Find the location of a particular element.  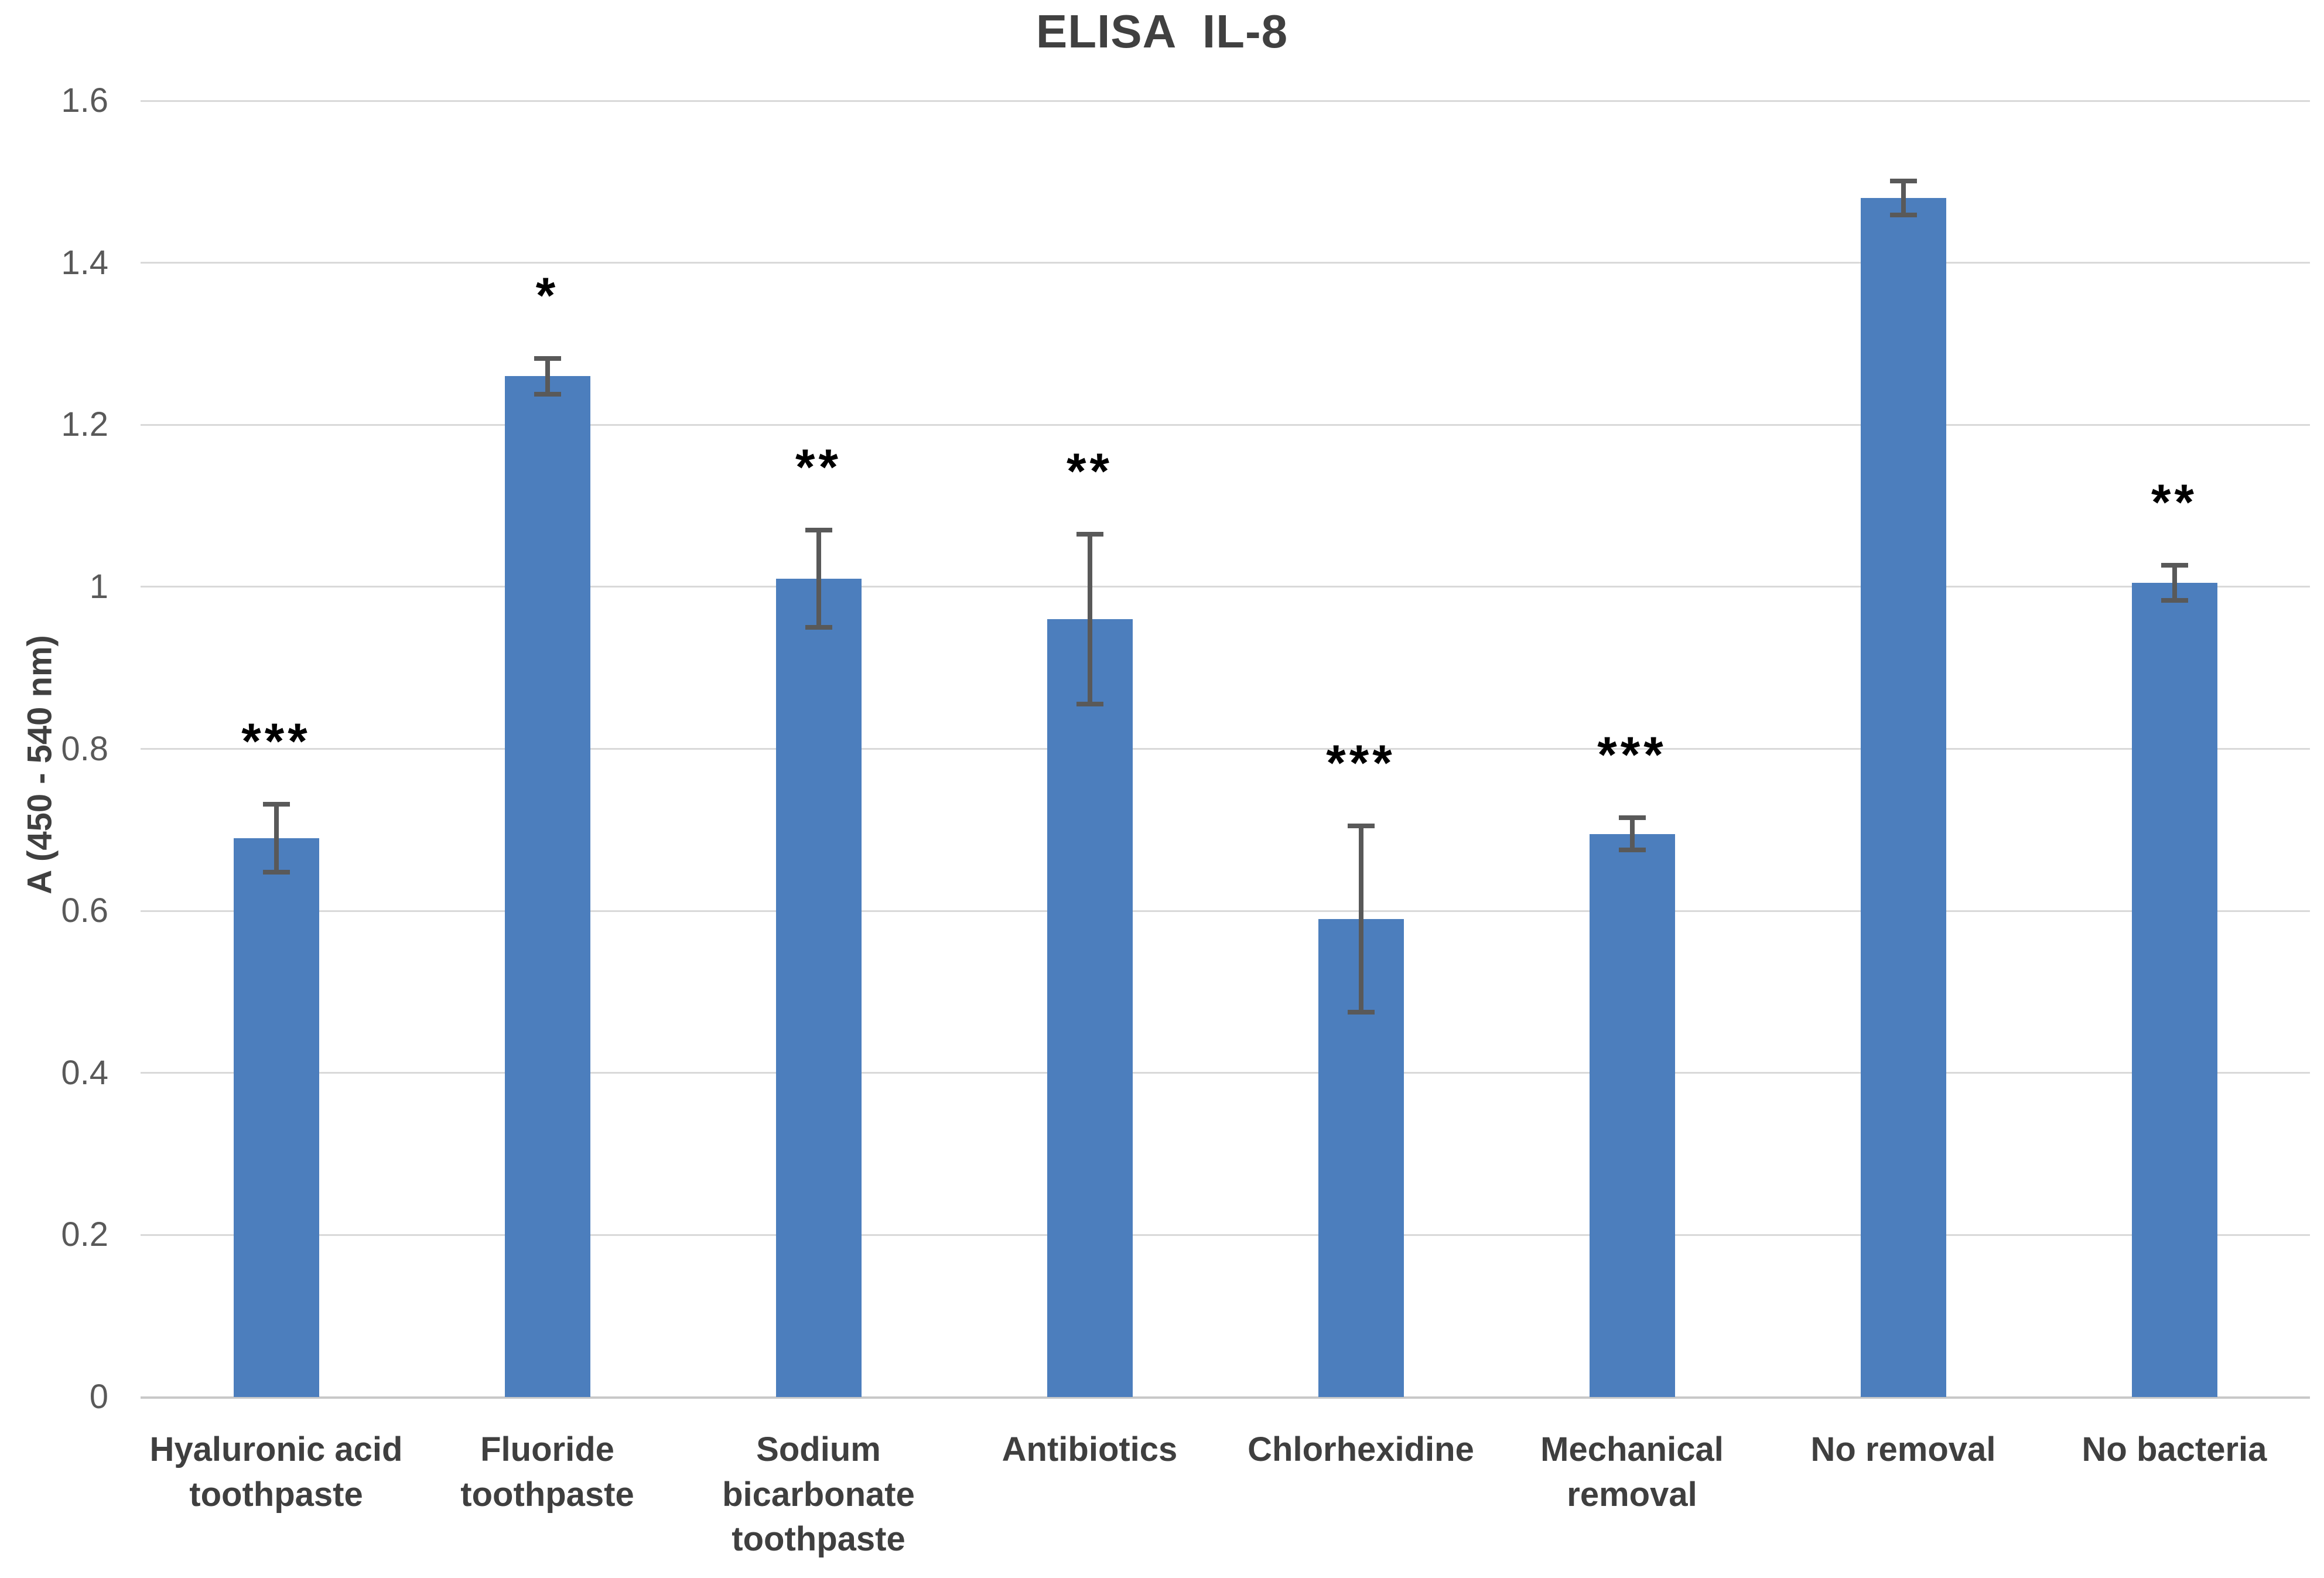

category-label-text: Sodium bicarbonate toothpaste is located at coordinates (819, 1495).